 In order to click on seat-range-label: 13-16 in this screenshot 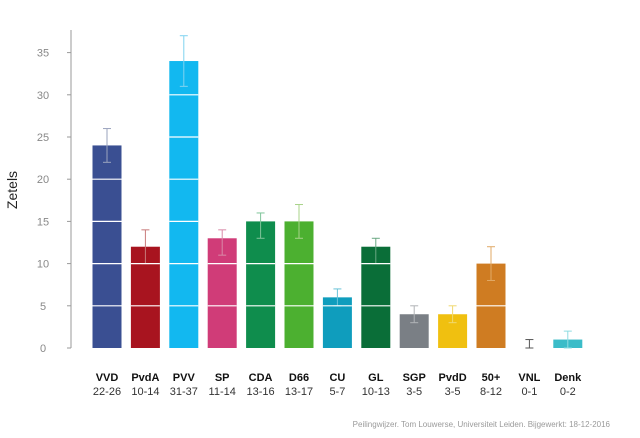, I will do `click(261, 392)`.